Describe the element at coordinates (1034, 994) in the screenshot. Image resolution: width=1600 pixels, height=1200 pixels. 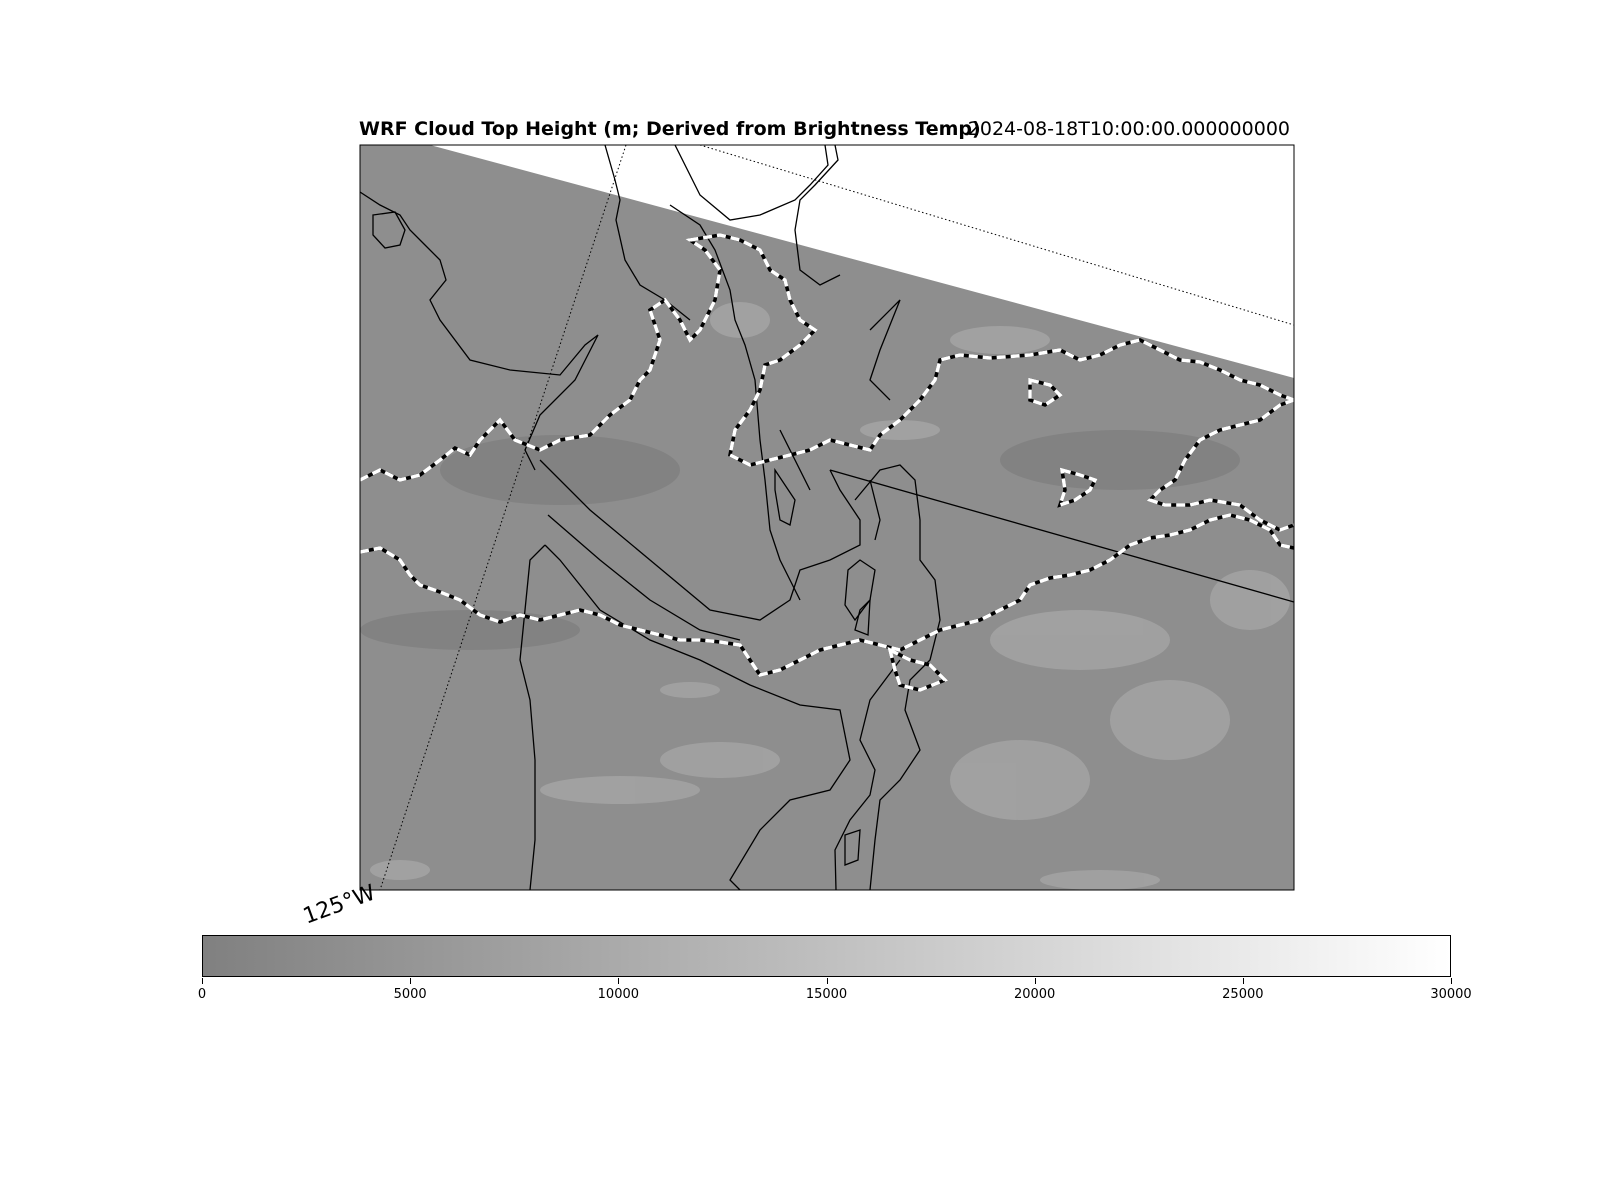
I see `colorbar-tick-label: 20000` at that location.